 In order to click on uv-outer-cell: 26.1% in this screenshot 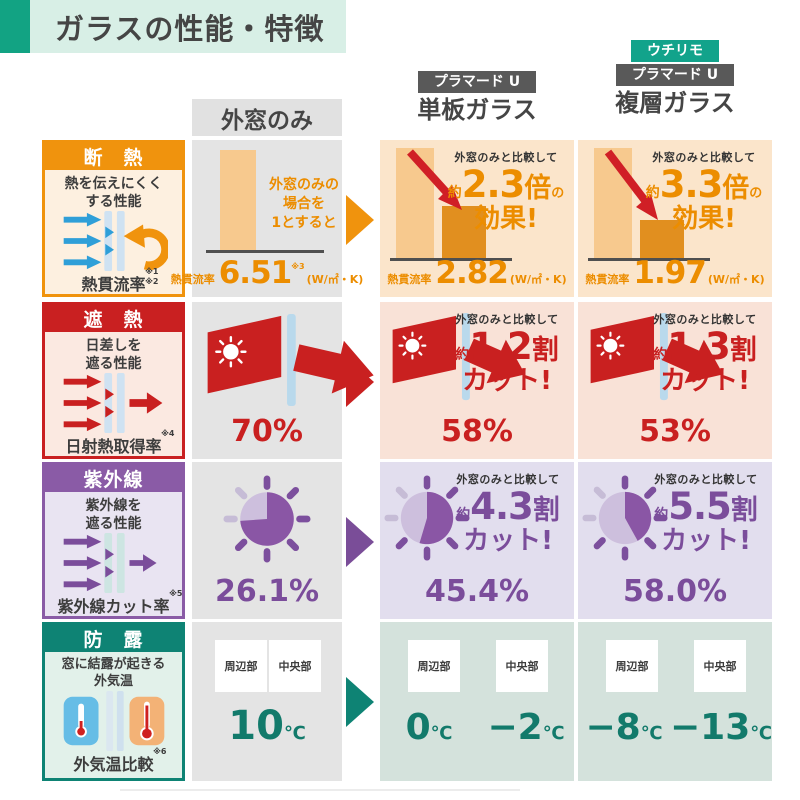, I will do `click(267, 540)`.